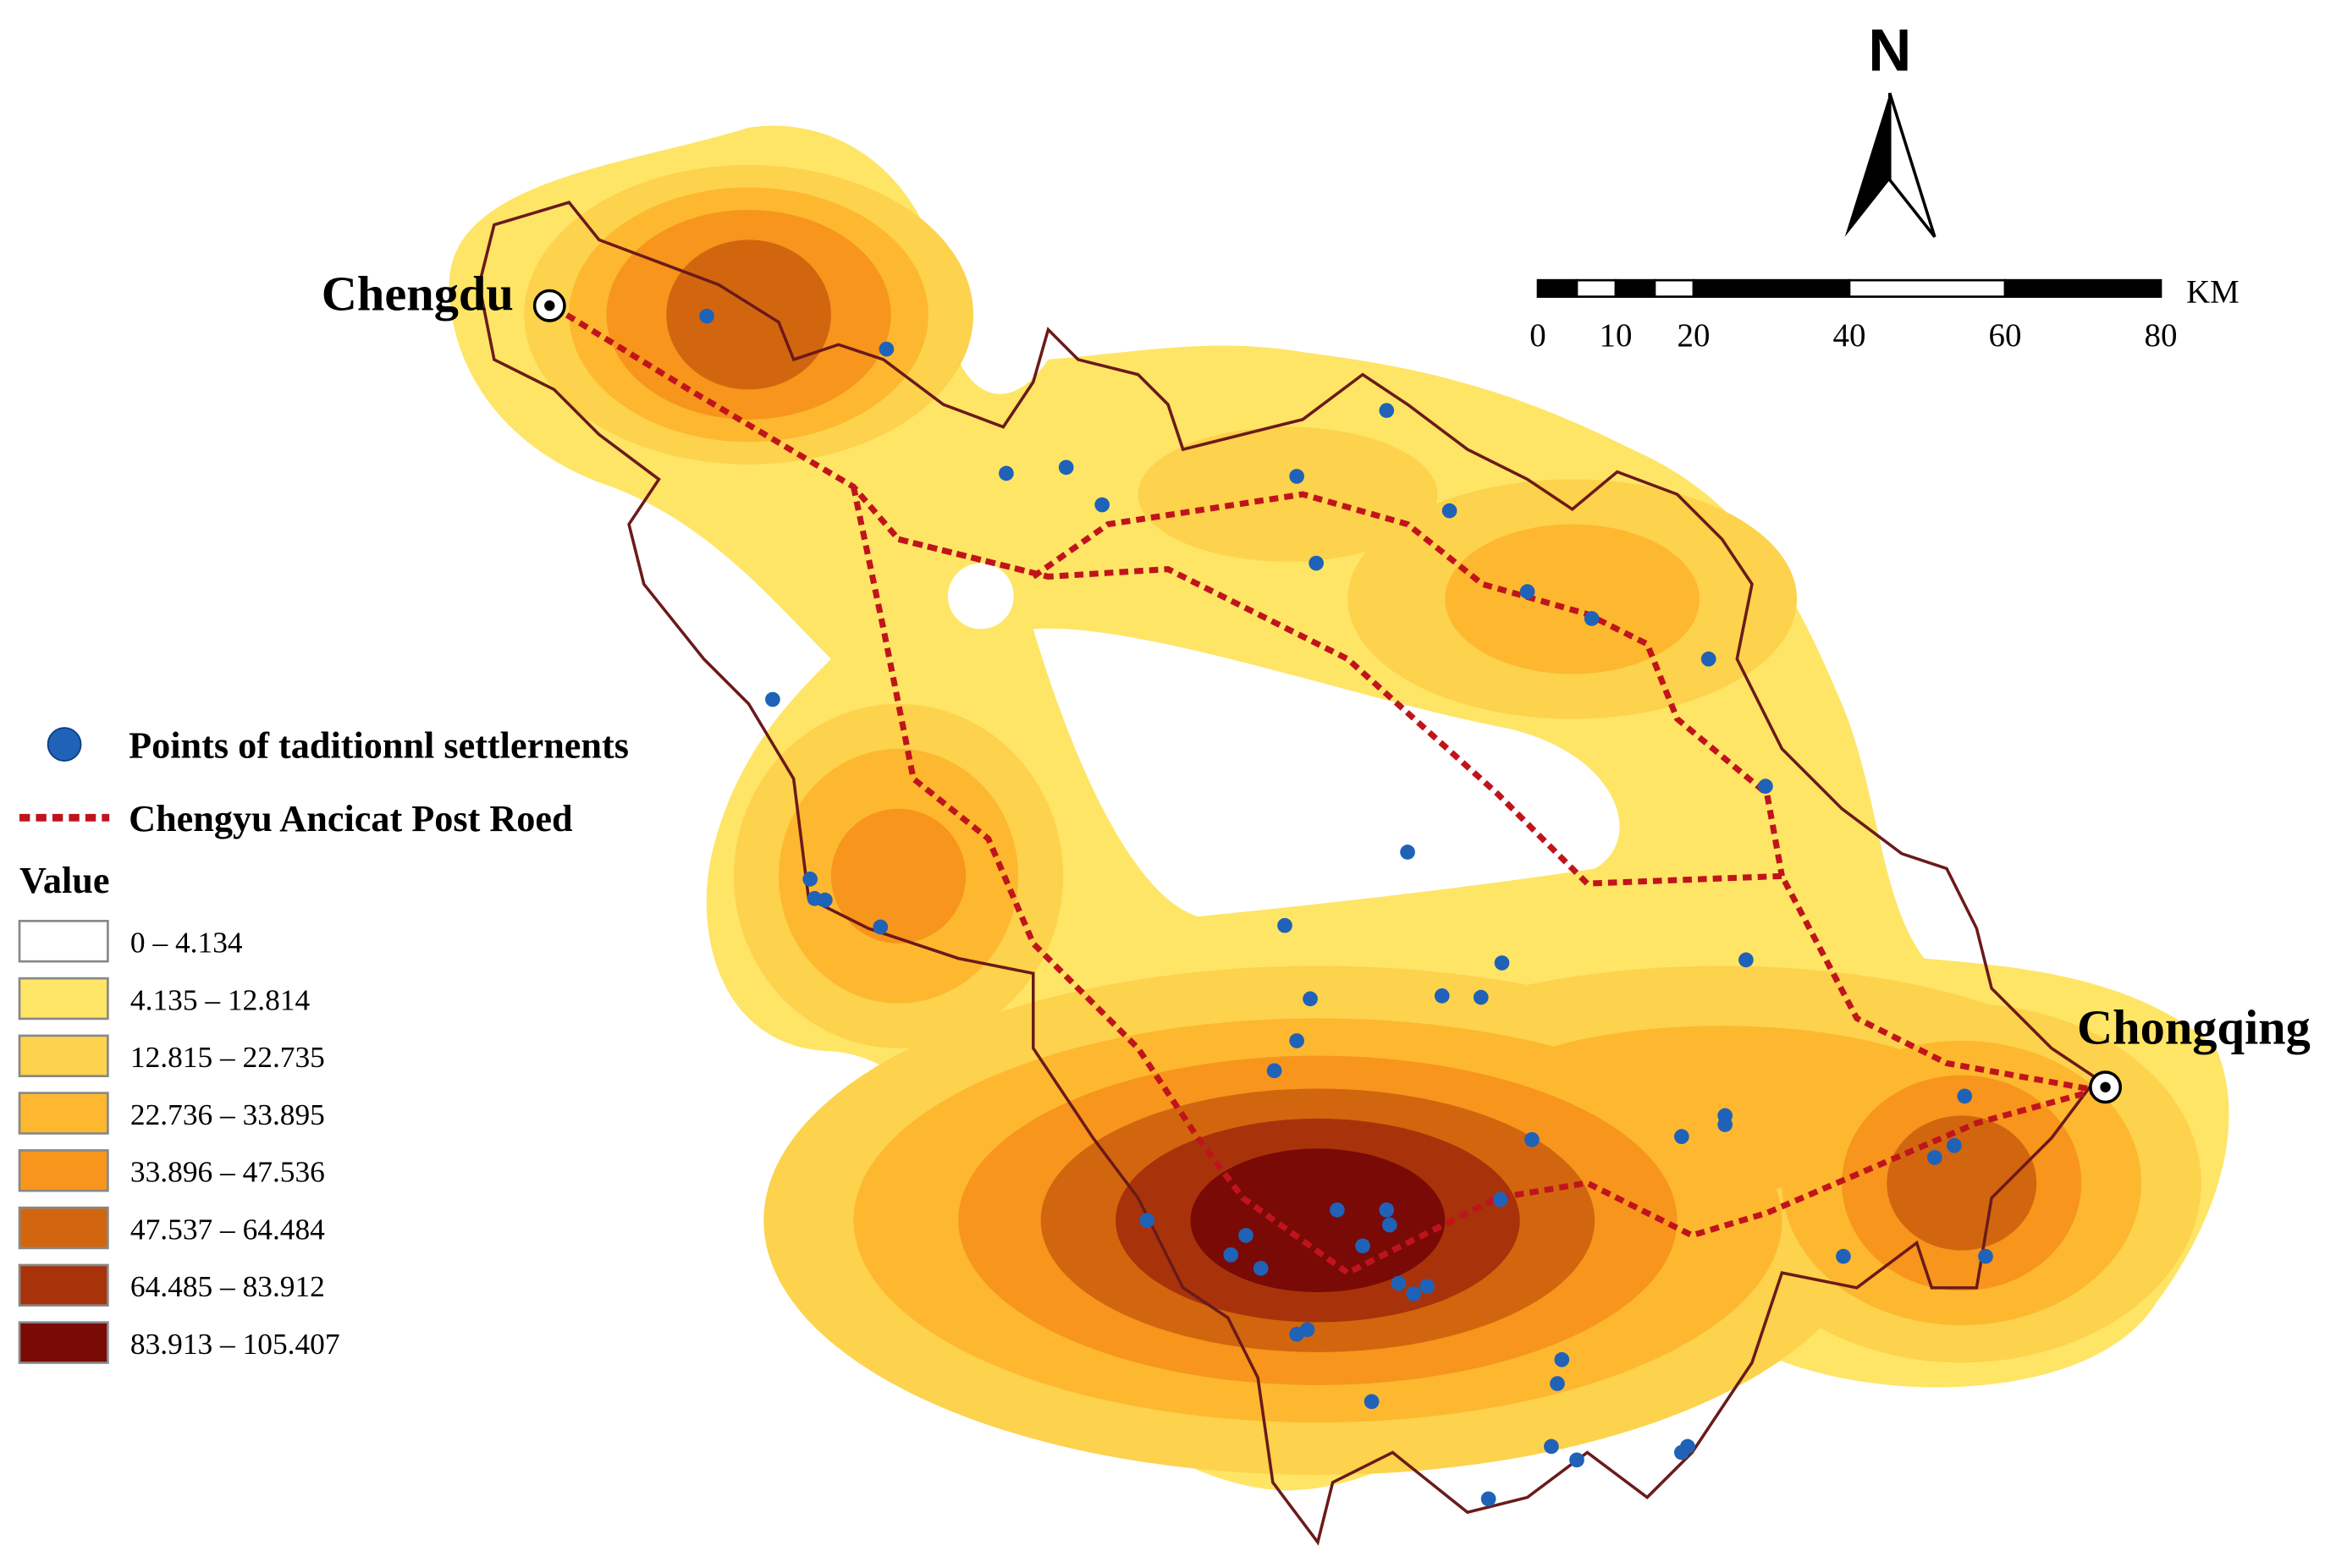  I want to click on scale-tick-label: 20, so click(1694, 335).